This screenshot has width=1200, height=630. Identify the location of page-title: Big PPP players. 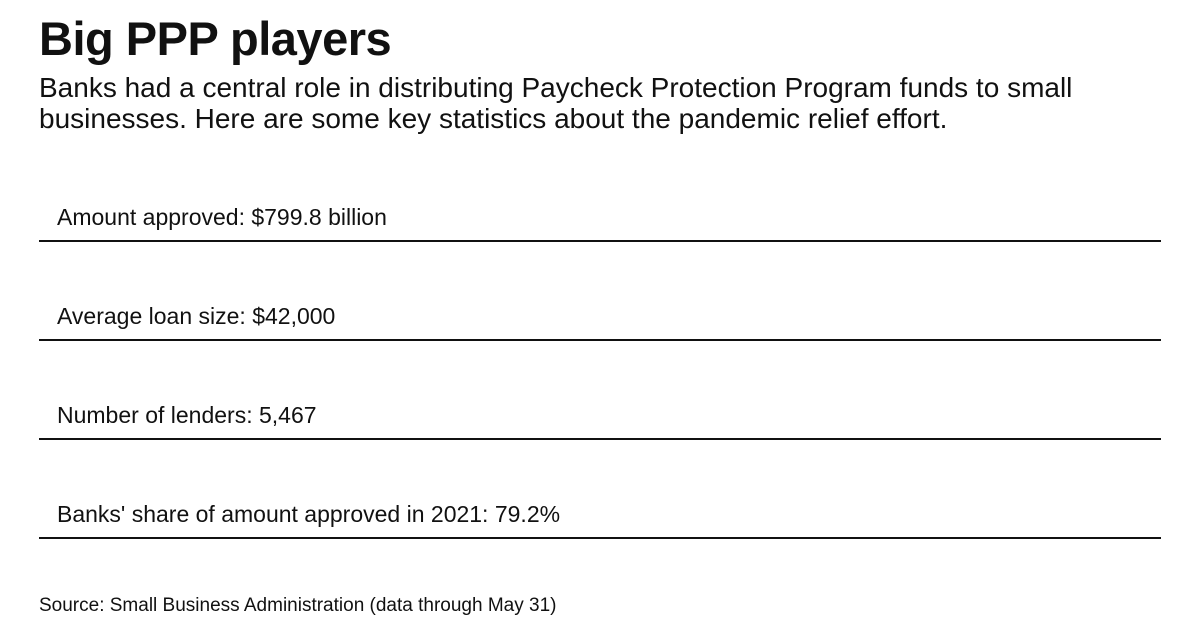
(215, 38).